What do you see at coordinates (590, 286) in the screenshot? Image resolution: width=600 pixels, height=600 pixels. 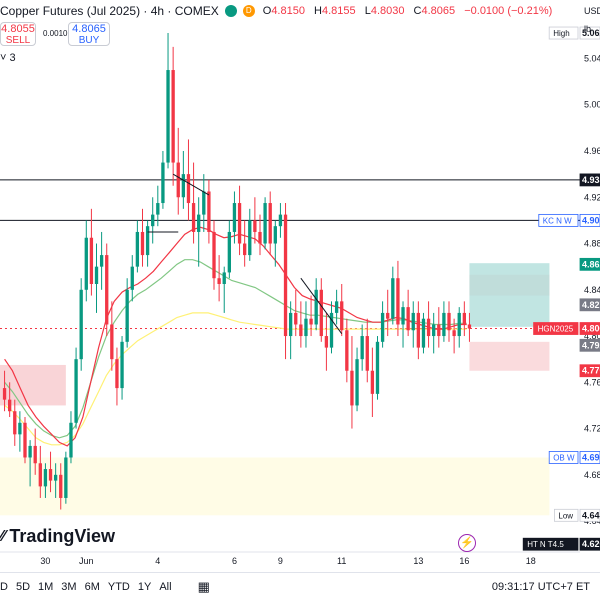 I see `price-axis-bg` at bounding box center [590, 286].